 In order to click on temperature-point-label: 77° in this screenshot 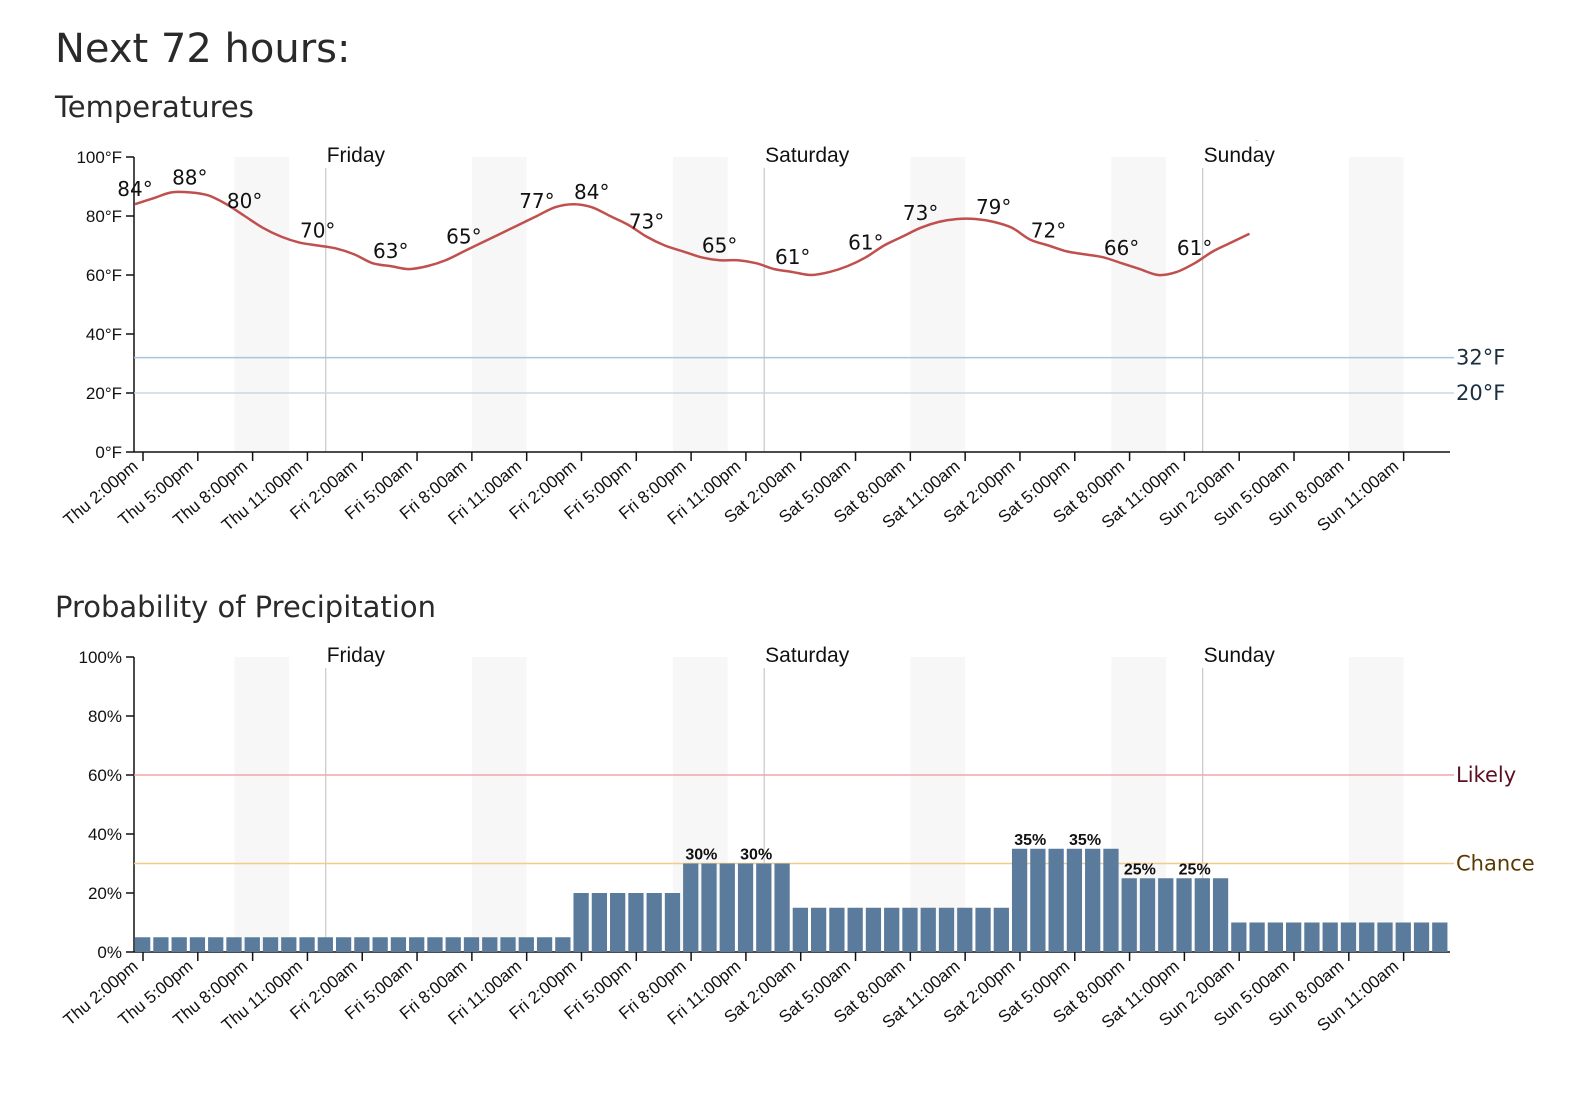, I will do `click(536, 201)`.